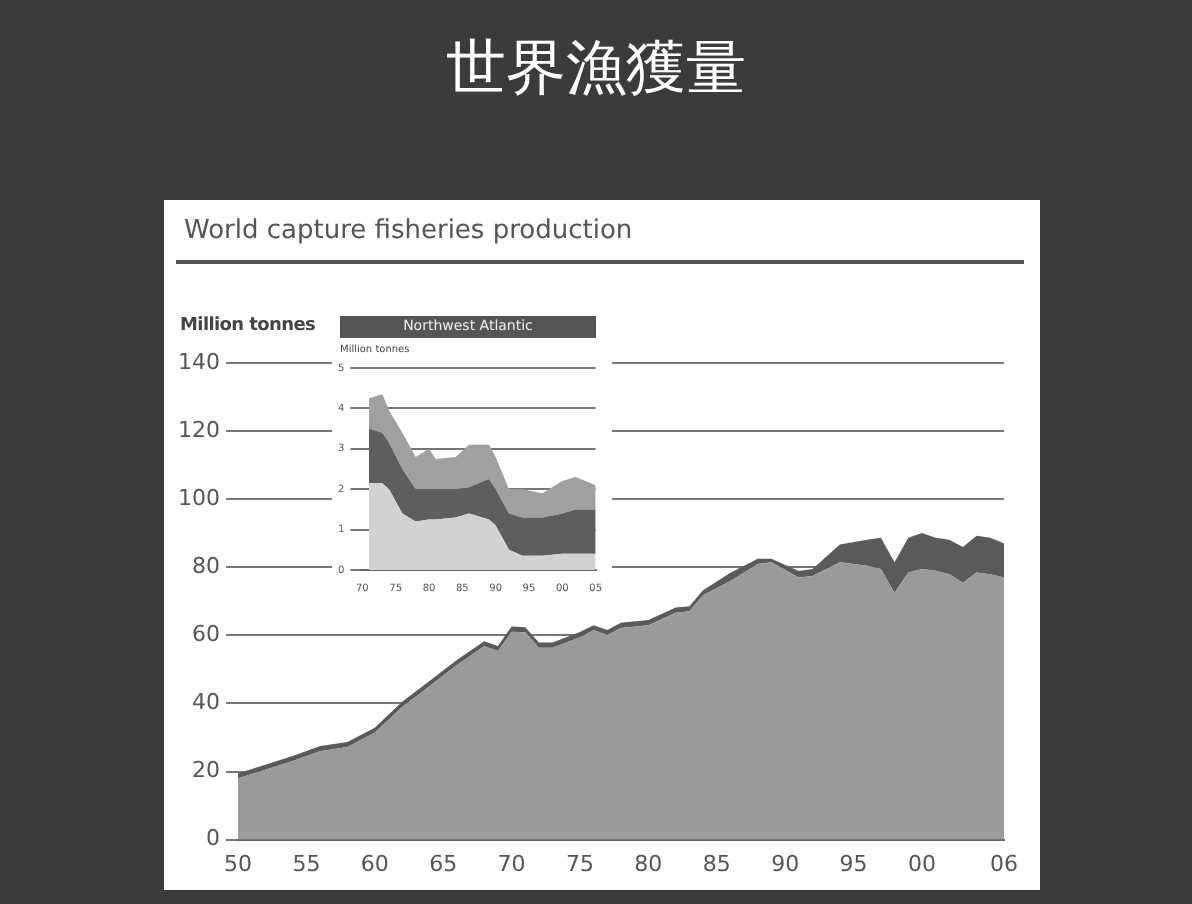 Image resolution: width=1192 pixels, height=904 pixels. What do you see at coordinates (374, 863) in the screenshot?
I see `x-tick-label: 60` at bounding box center [374, 863].